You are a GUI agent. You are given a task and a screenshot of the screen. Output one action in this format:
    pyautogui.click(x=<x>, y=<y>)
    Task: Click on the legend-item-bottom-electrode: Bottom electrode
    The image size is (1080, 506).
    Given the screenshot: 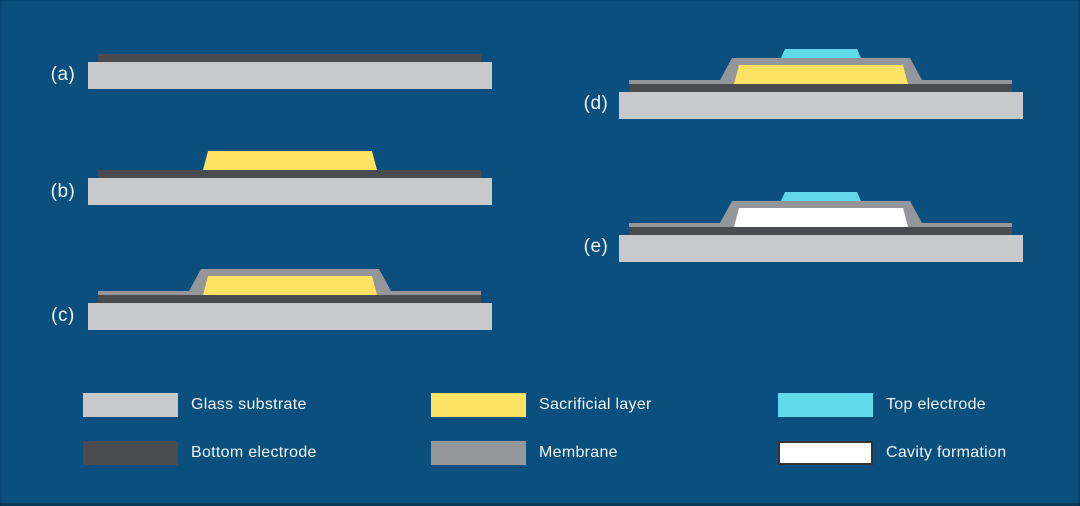 What is the action you would take?
    pyautogui.click(x=200, y=453)
    